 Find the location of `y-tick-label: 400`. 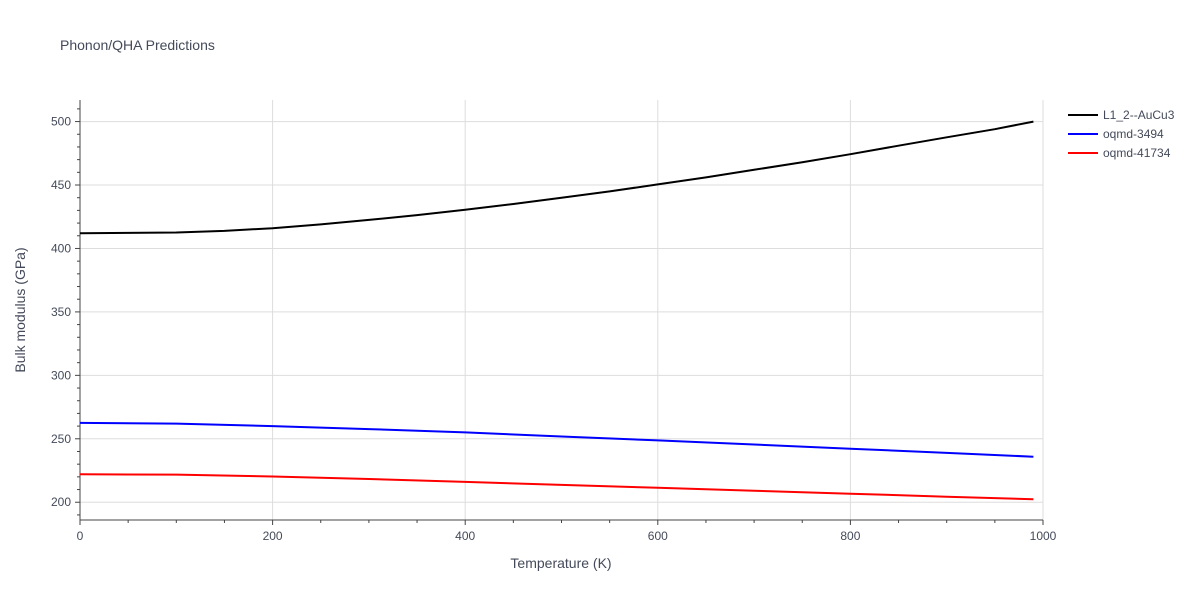

y-tick-label: 400 is located at coordinates (61, 248).